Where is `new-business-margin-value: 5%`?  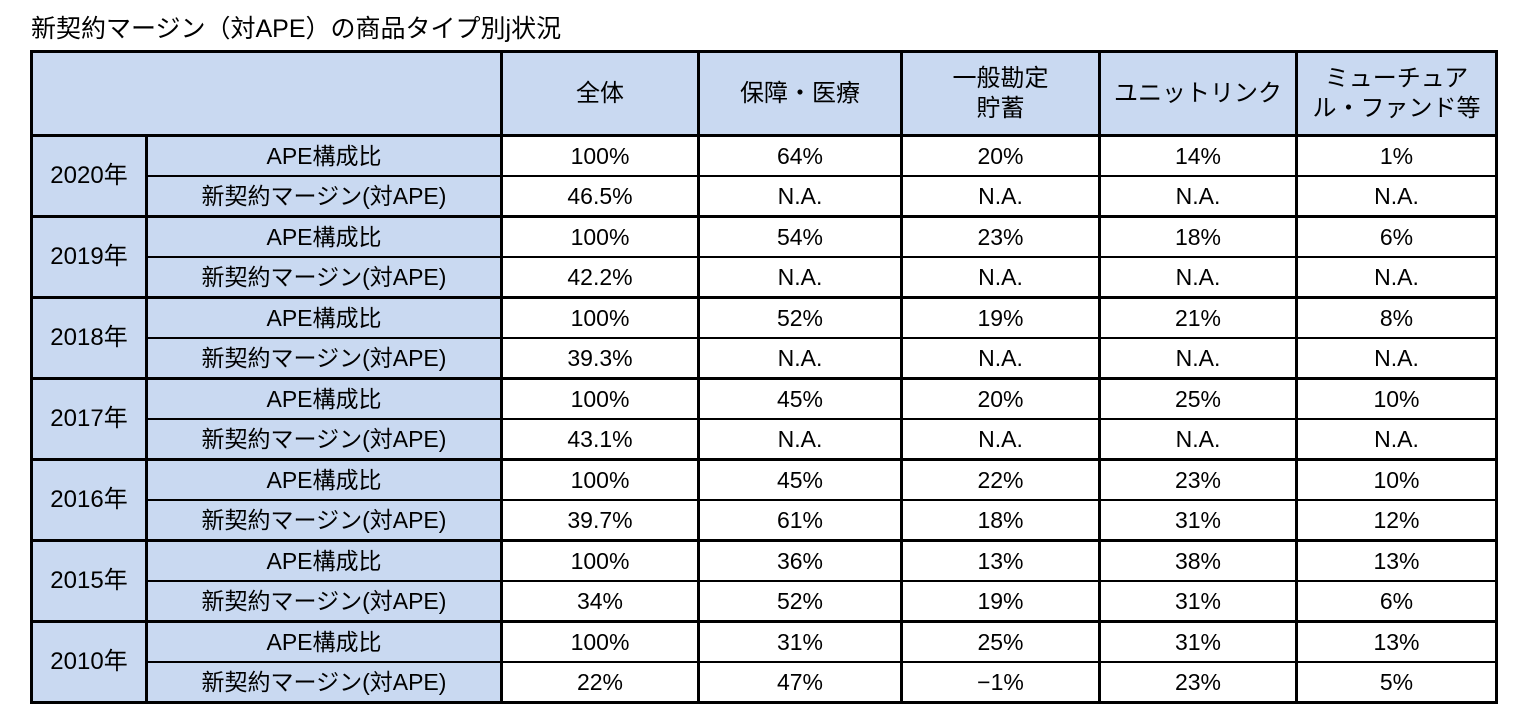
new-business-margin-value: 5% is located at coordinates (1396, 682).